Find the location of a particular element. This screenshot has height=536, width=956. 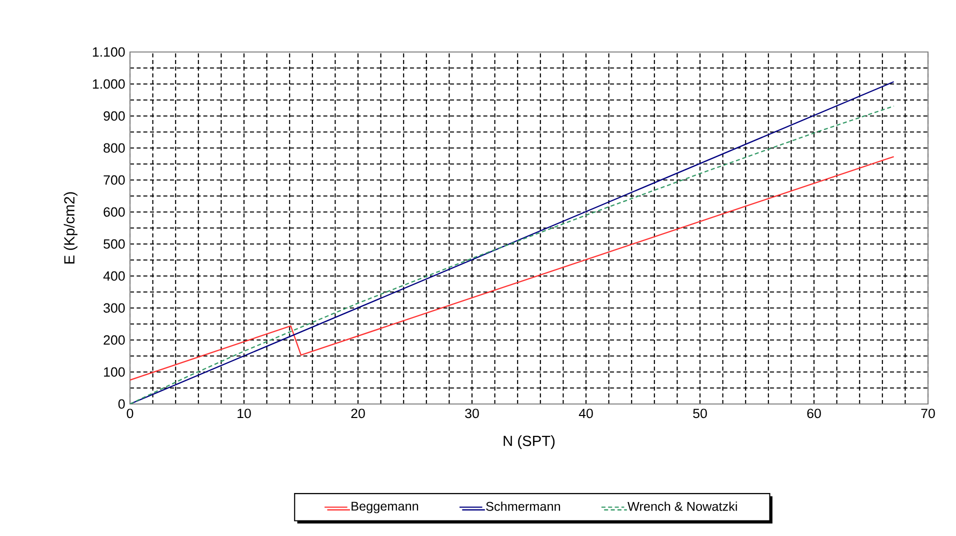

y-tick-label: 500 is located at coordinates (114, 244).